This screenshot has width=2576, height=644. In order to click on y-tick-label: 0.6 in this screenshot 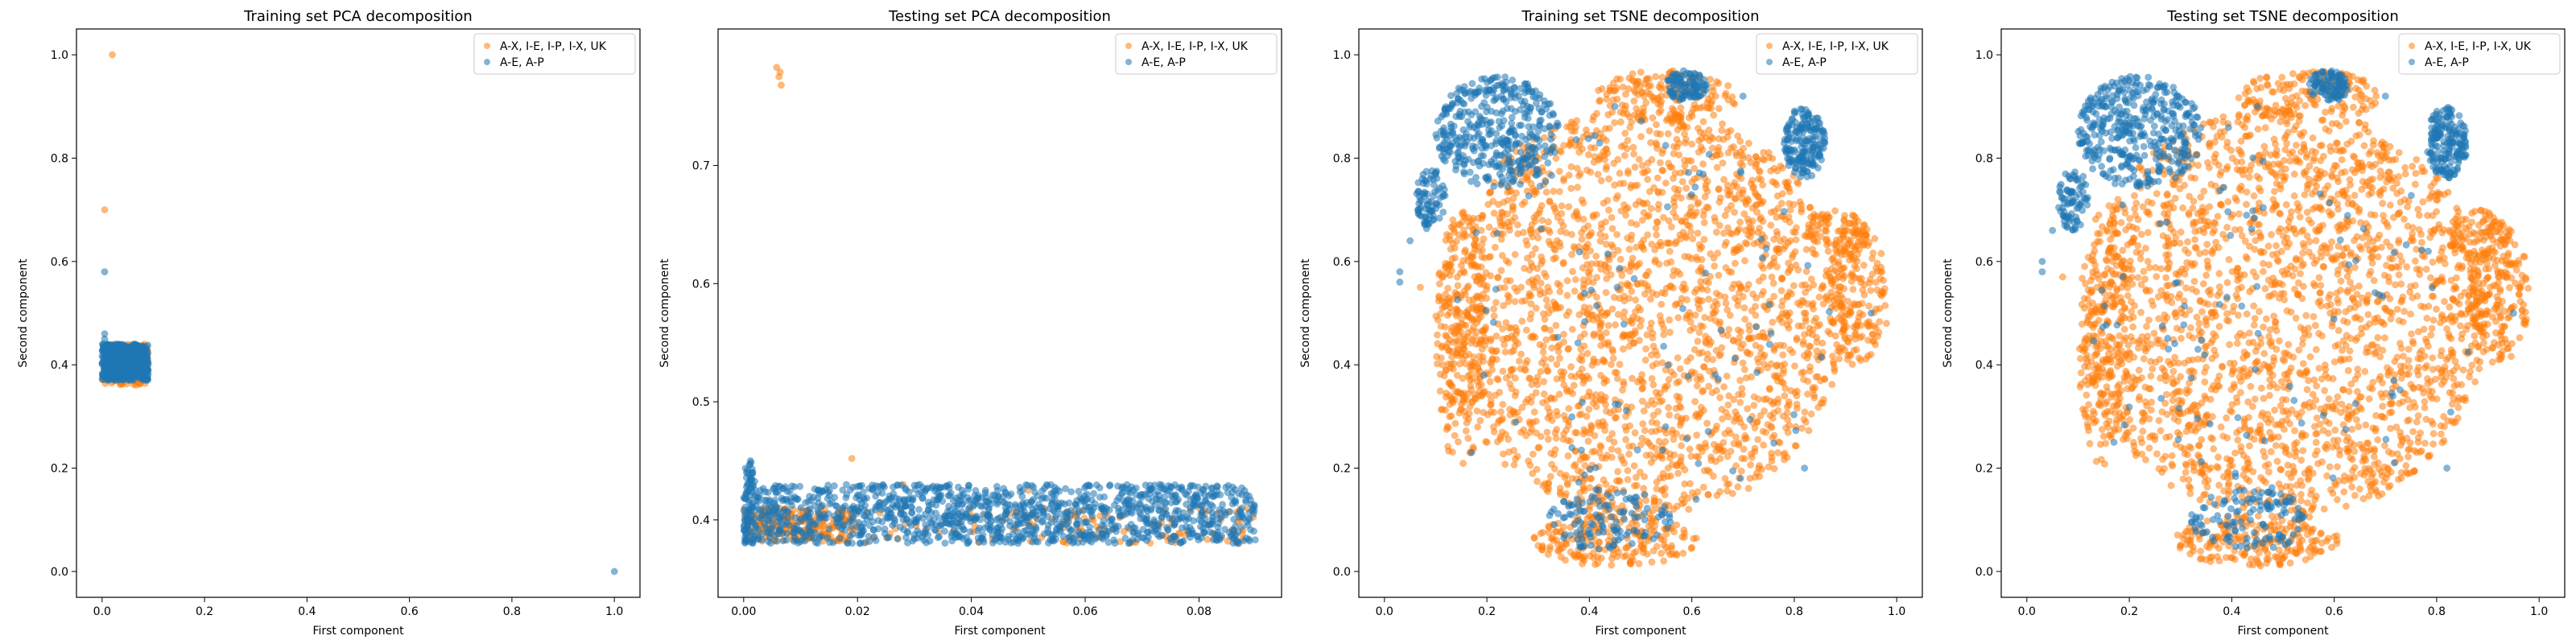, I will do `click(701, 284)`.